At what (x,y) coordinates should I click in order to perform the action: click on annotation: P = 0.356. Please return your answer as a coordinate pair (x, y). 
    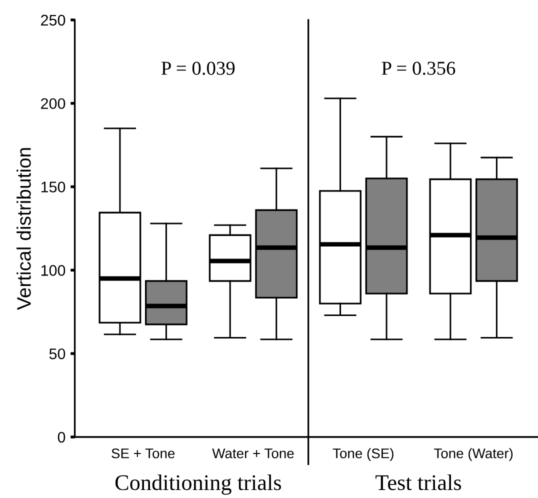
    Looking at the image, I should click on (419, 68).